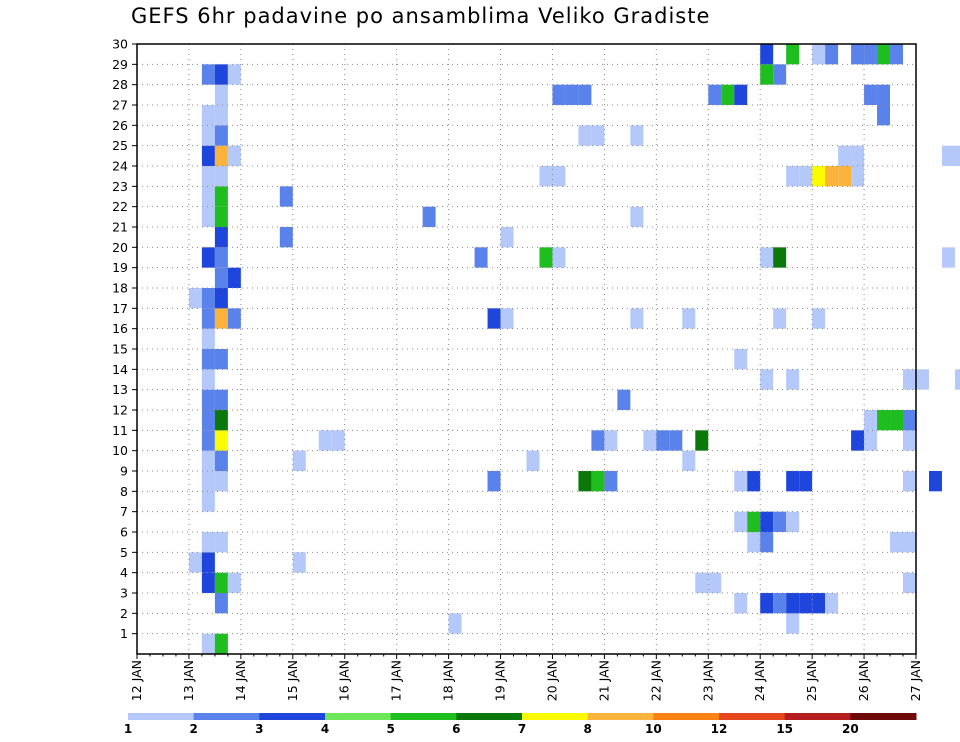 The height and width of the screenshot is (742, 960). Describe the element at coordinates (120, 145) in the screenshot. I see `y-tick-label: 25` at that location.